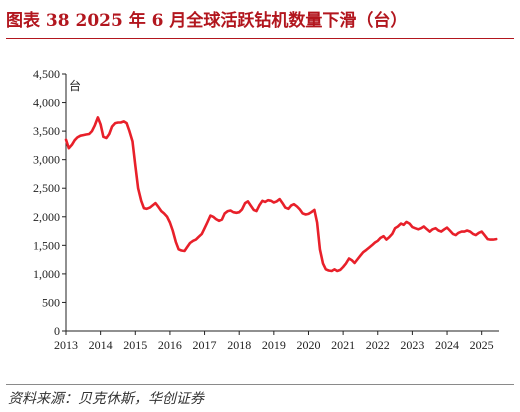 Image resolution: width=520 pixels, height=412 pixels. What do you see at coordinates (378, 345) in the screenshot?
I see `x-tick-label: 2022` at bounding box center [378, 345].